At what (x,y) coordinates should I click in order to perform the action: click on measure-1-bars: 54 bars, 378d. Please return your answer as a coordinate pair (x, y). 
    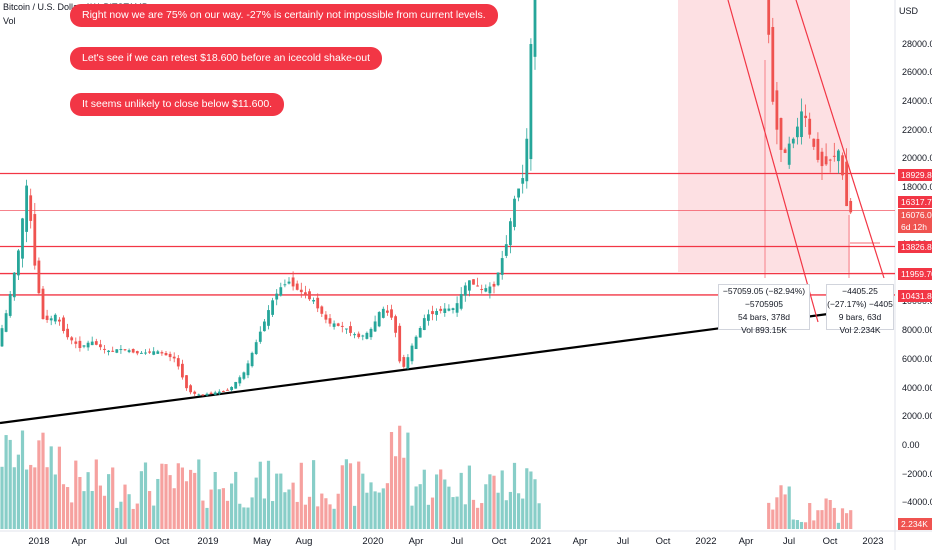
    Looking at the image, I should click on (764, 317).